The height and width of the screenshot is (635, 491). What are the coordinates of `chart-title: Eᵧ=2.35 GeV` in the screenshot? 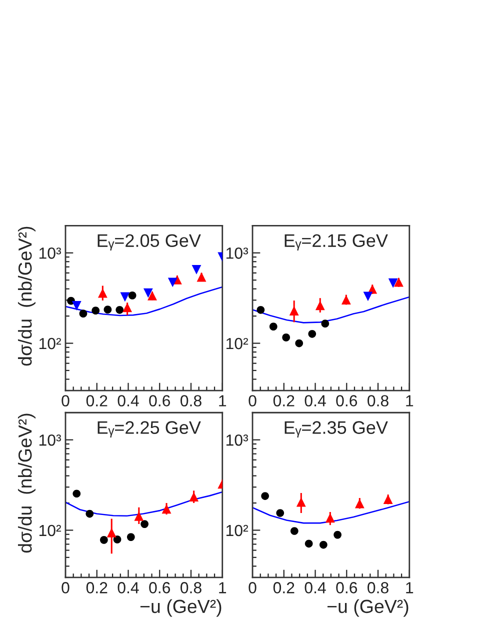 It's located at (336, 429).